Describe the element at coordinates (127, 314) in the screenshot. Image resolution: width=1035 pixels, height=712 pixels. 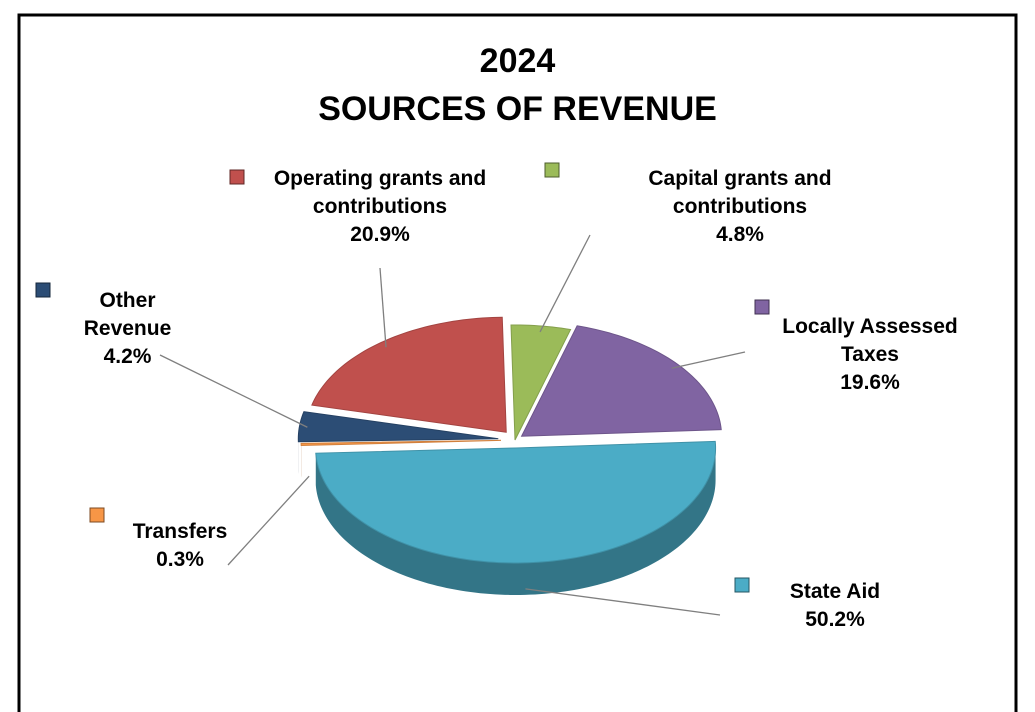
I see `label-name: Other Revenue` at that location.